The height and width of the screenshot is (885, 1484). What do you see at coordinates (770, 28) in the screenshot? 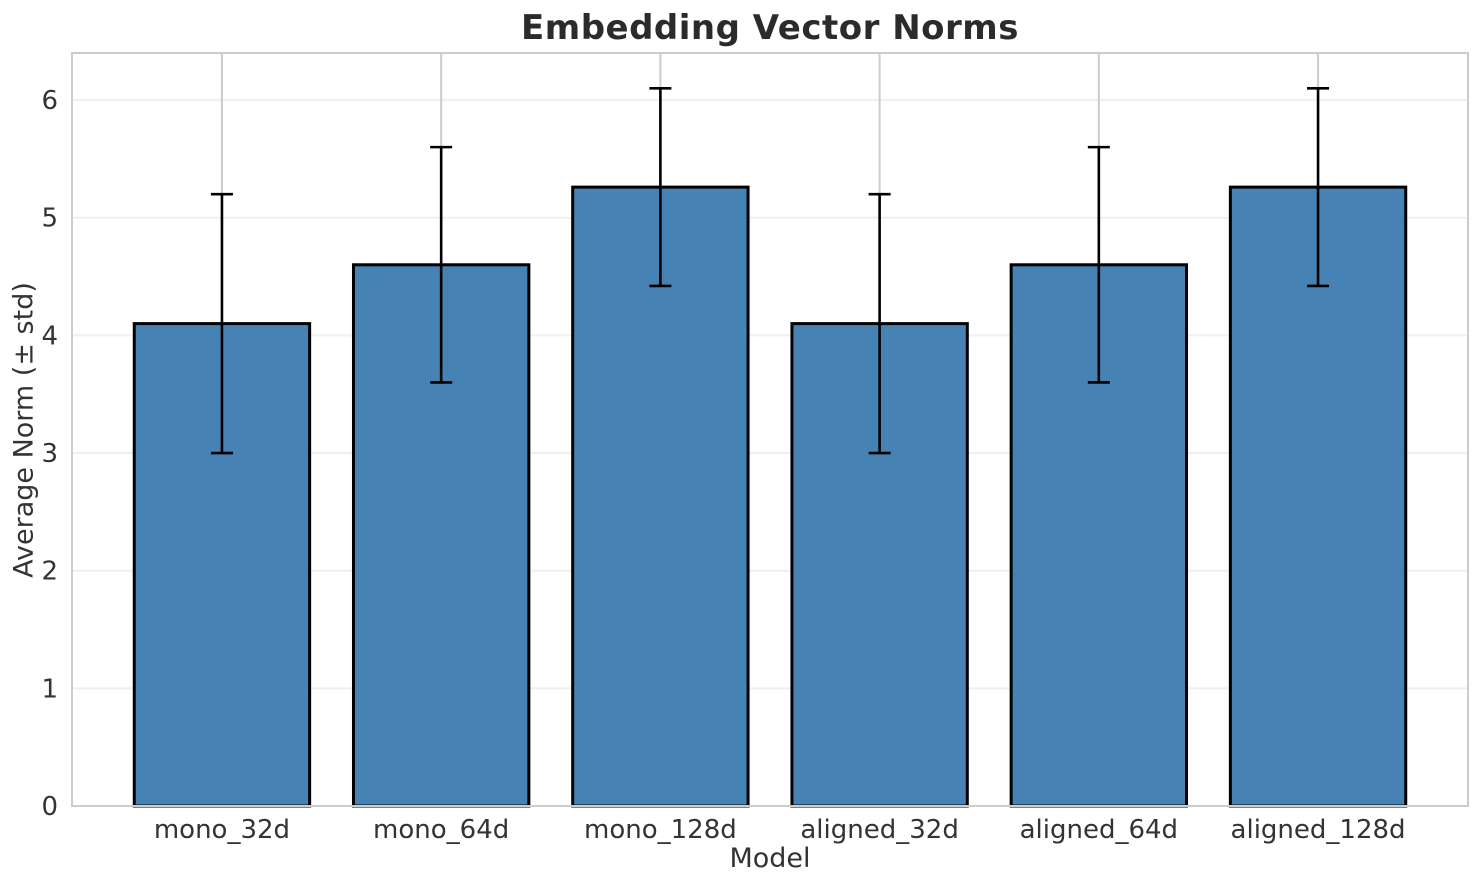
I see `chart-title: Embedding Vector Norms` at bounding box center [770, 28].